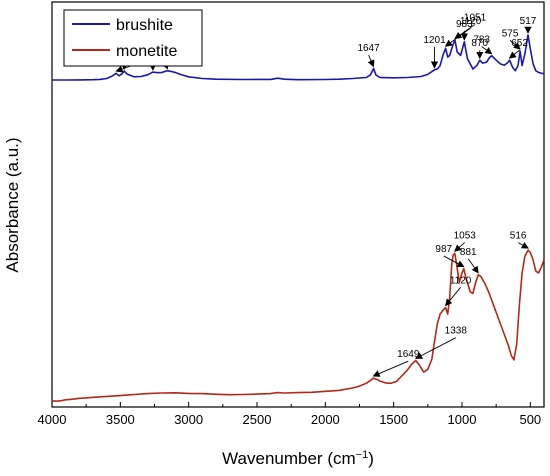  I want to click on annotation-label-1647: 1647, so click(368, 48).